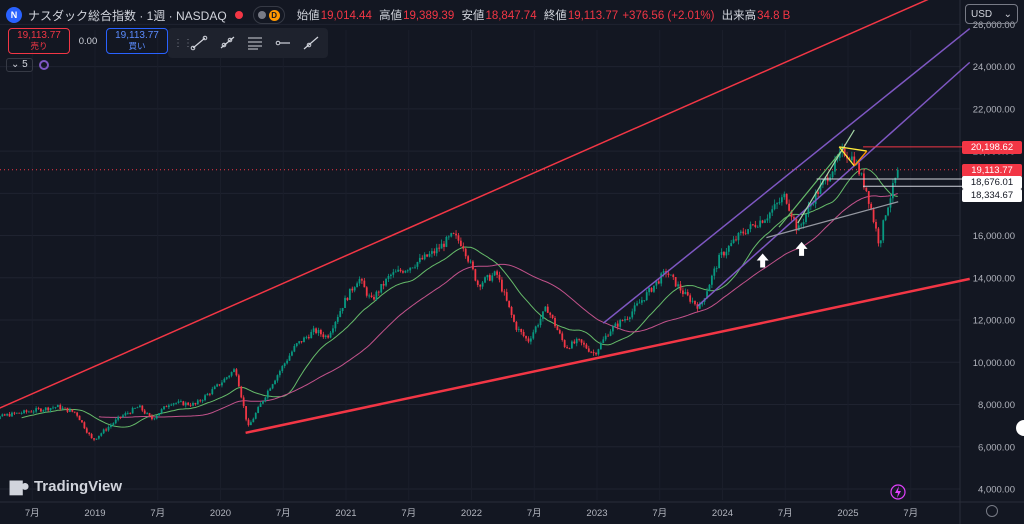 This screenshot has width=1024, height=524. What do you see at coordinates (14, 15) in the screenshot?
I see `symbol-icon: N` at bounding box center [14, 15].